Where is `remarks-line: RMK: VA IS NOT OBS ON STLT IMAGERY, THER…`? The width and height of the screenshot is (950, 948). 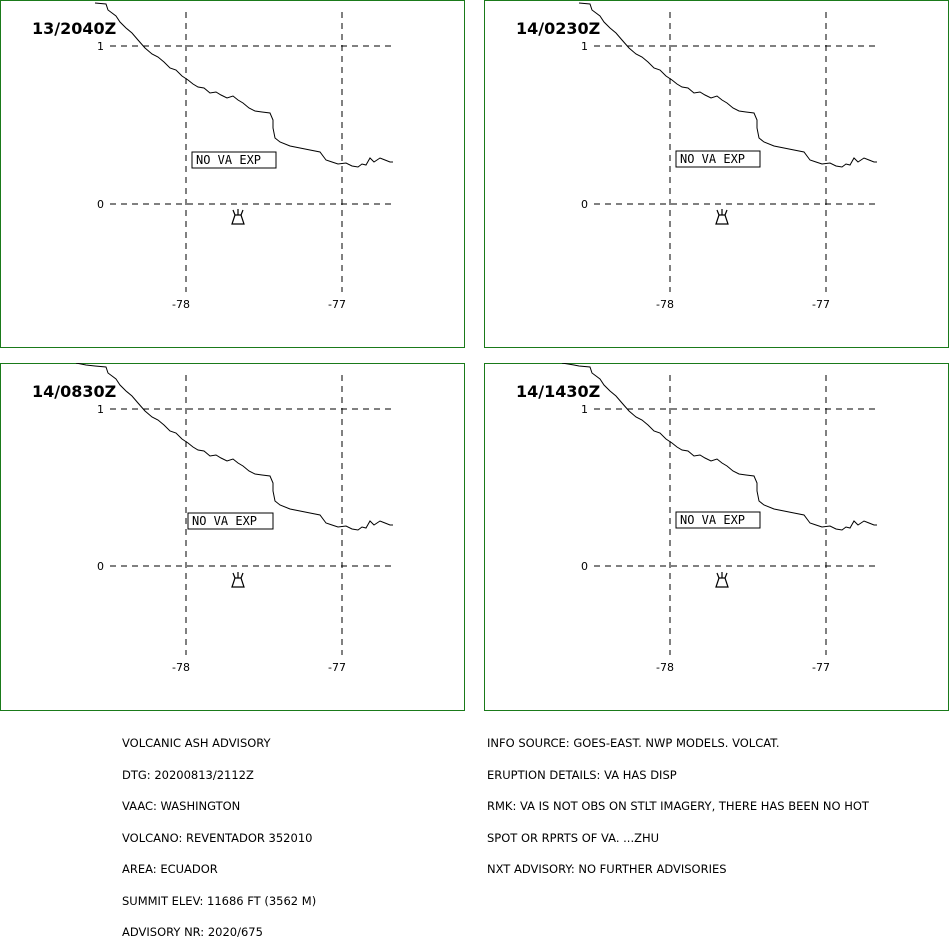 remarks-line: RMK: VA IS NOT OBS ON STLT IMAGERY, THER… is located at coordinates (678, 806).